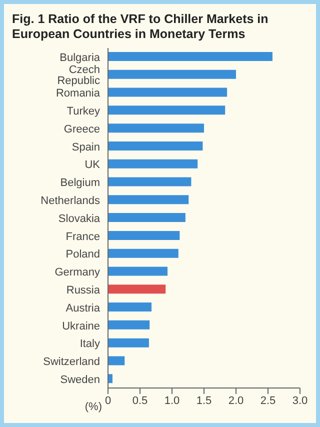  I want to click on y-tick-label: Austria, so click(83, 308).